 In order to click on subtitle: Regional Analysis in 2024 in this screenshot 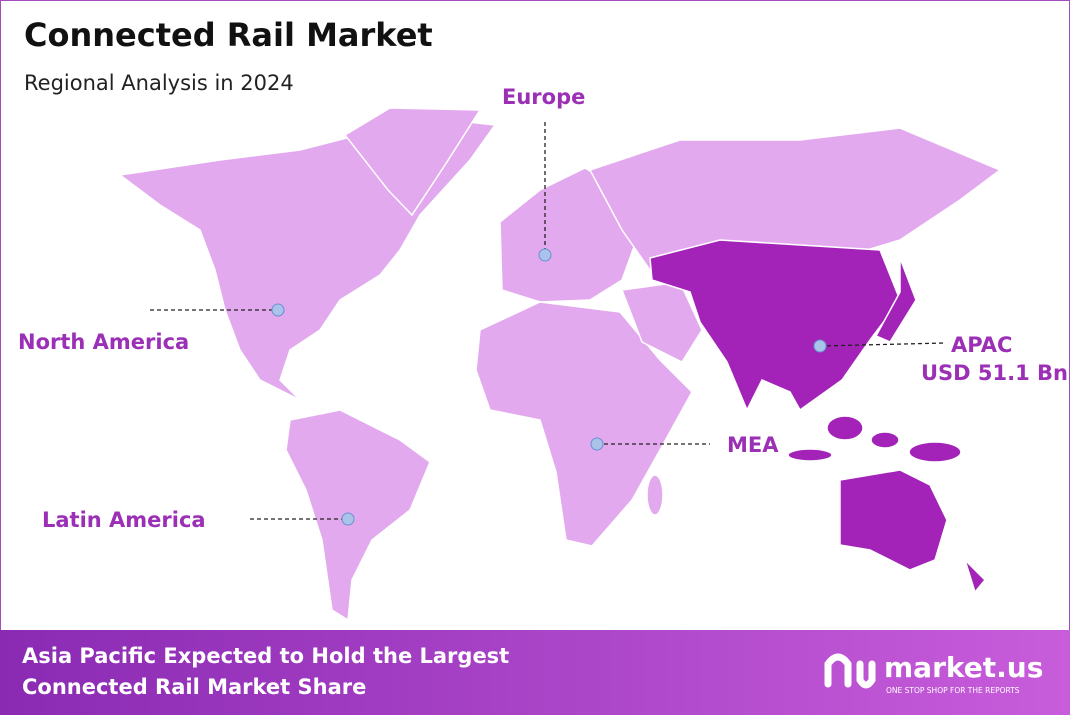, I will do `click(159, 83)`.